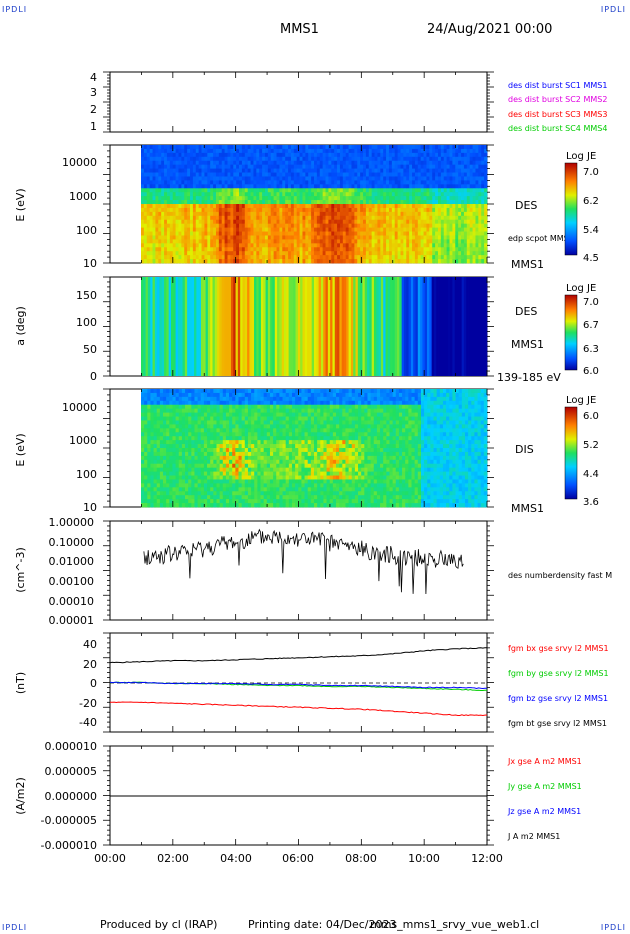  I want to click on des-e-colorbar-title: Log JE, so click(581, 156).